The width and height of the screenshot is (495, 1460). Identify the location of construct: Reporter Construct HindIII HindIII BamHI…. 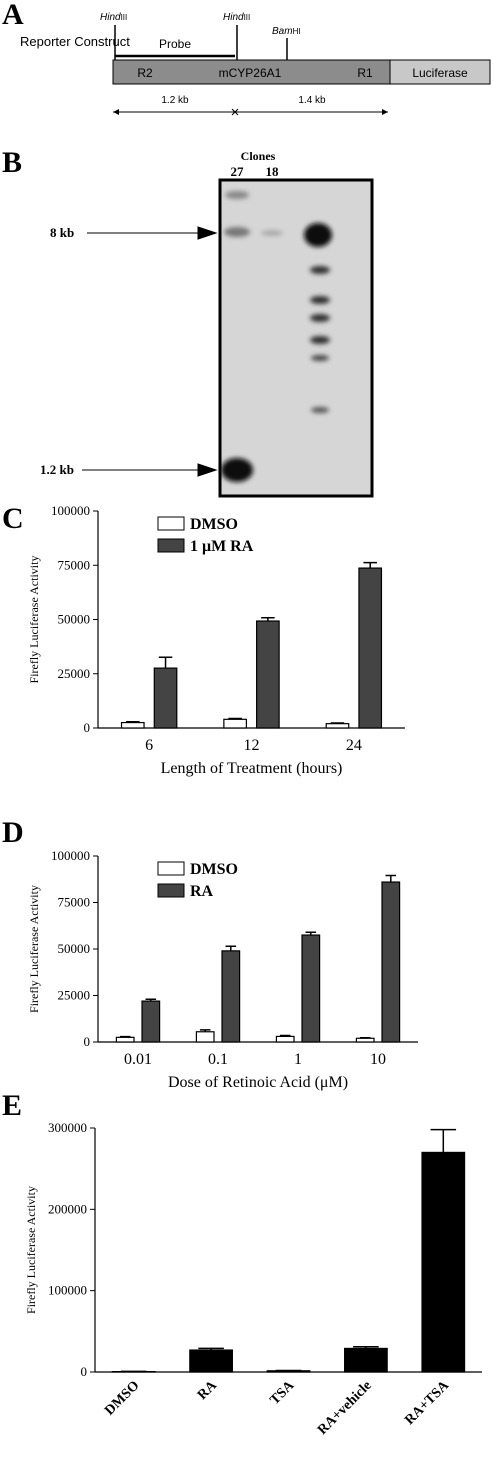
(255, 63).